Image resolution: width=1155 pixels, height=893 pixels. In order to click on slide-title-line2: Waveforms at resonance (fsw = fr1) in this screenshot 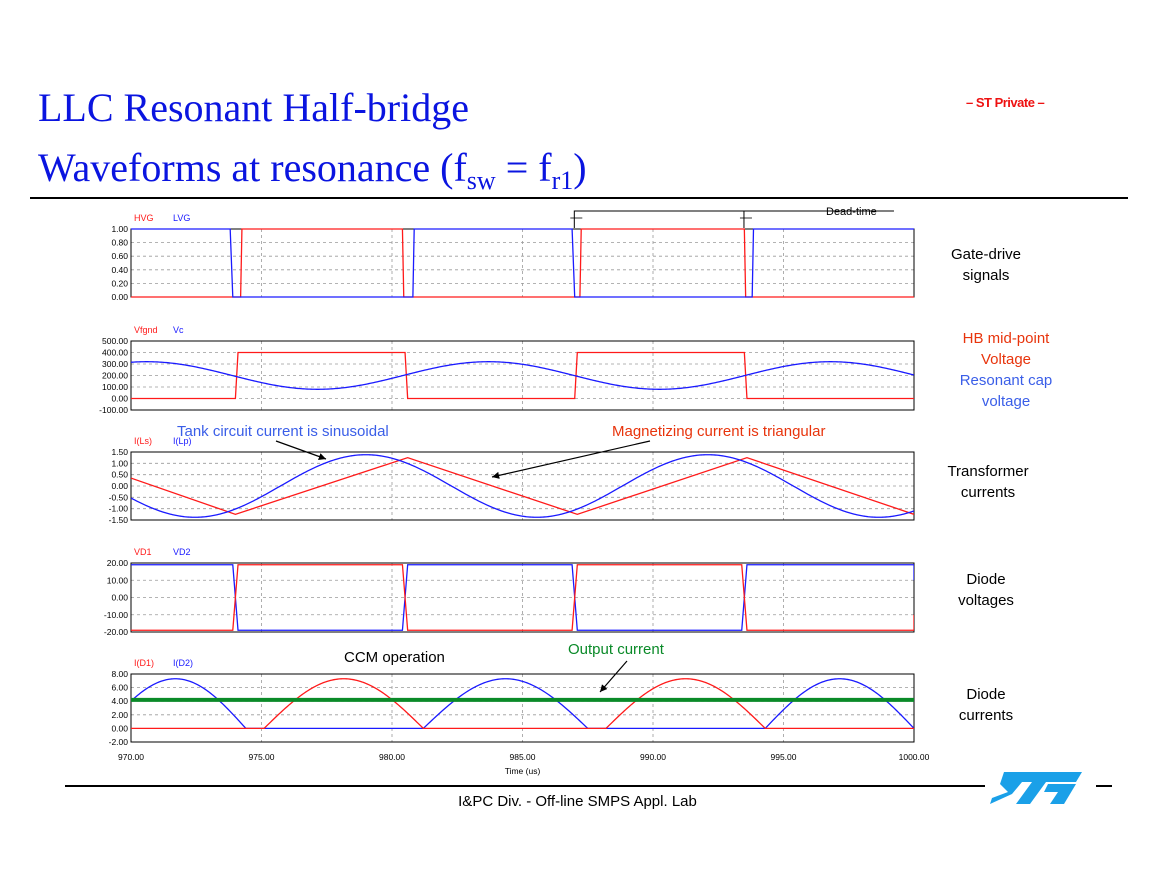, I will do `click(312, 174)`.